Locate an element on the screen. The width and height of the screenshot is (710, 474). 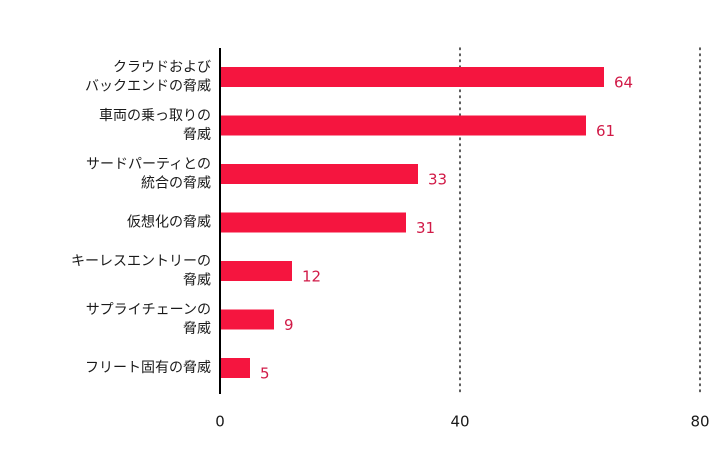
value-label-4: 12 is located at coordinates (311, 277).